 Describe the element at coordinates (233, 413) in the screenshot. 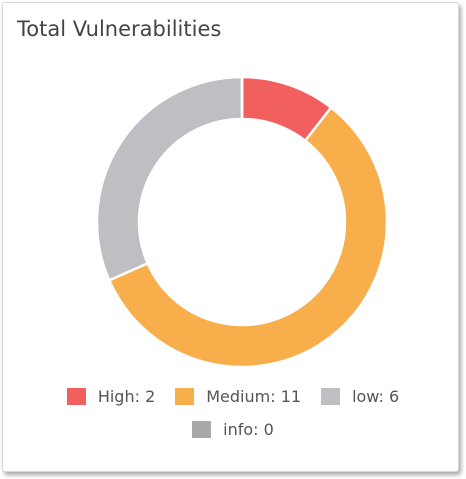

I see `legend: High: 2 Medium: 11 low: 6 info: 0` at that location.